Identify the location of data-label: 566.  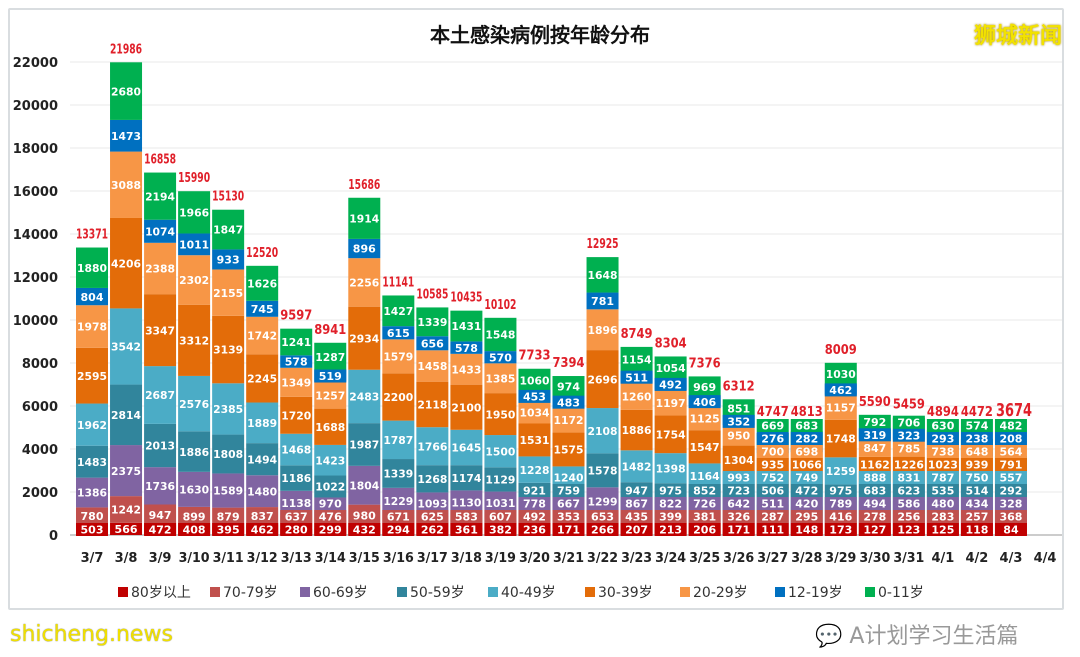
(126, 529).